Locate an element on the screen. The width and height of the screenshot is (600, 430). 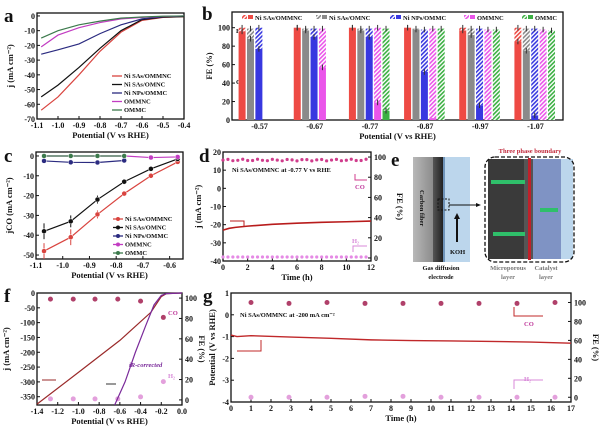
y-tick-label: -70 is located at coordinates (29, 119).